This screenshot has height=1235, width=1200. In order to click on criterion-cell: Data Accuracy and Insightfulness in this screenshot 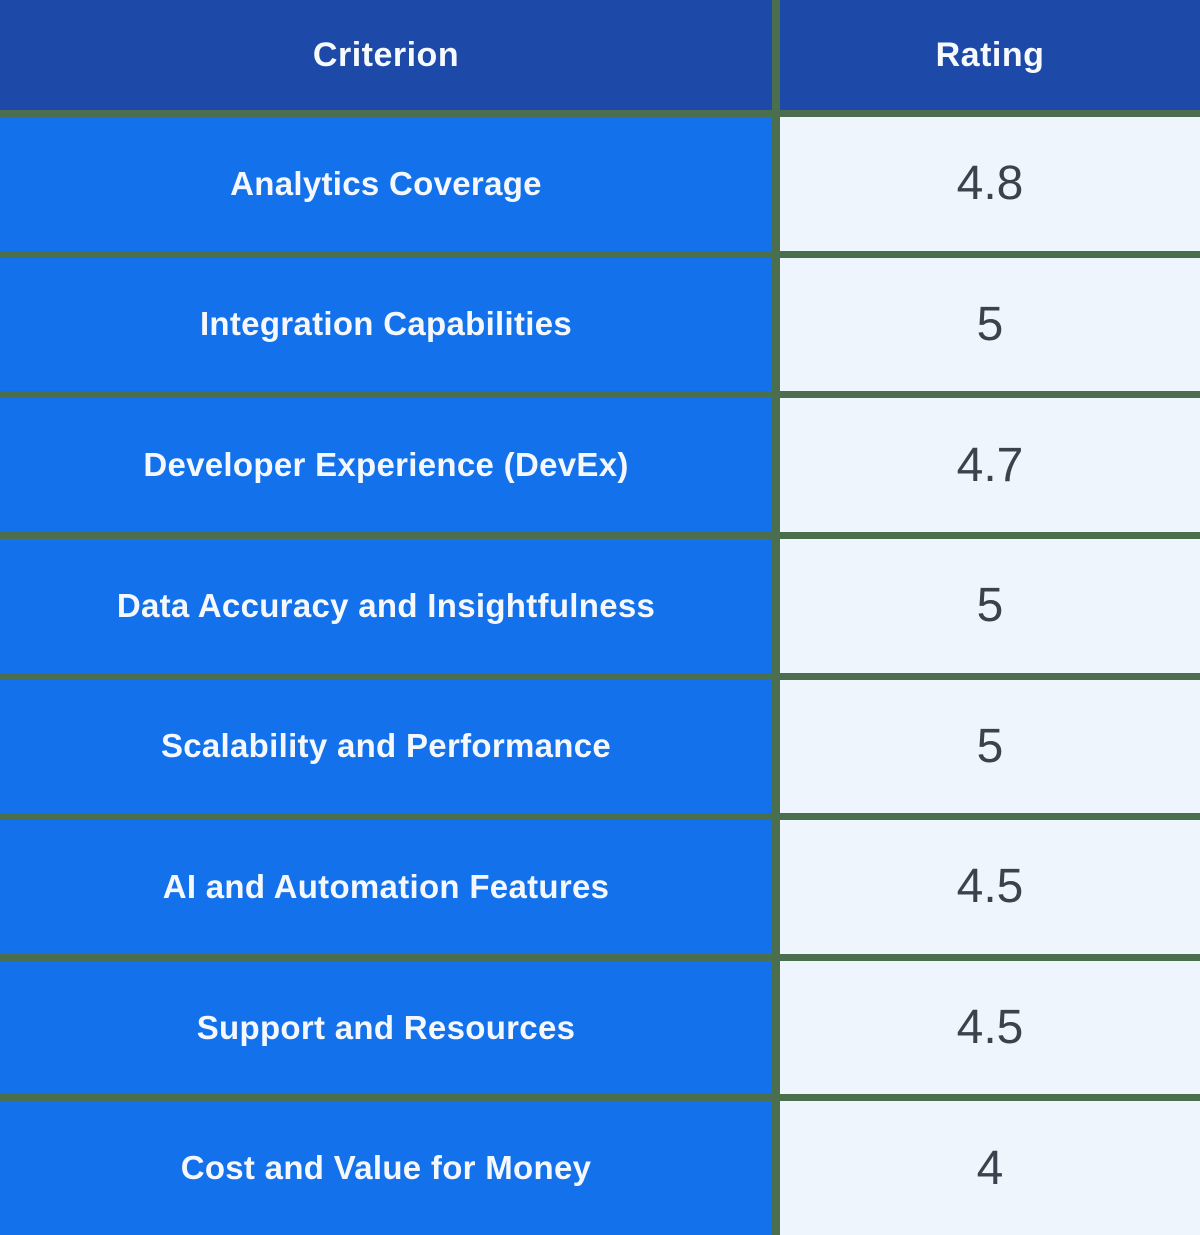, I will do `click(386, 605)`.